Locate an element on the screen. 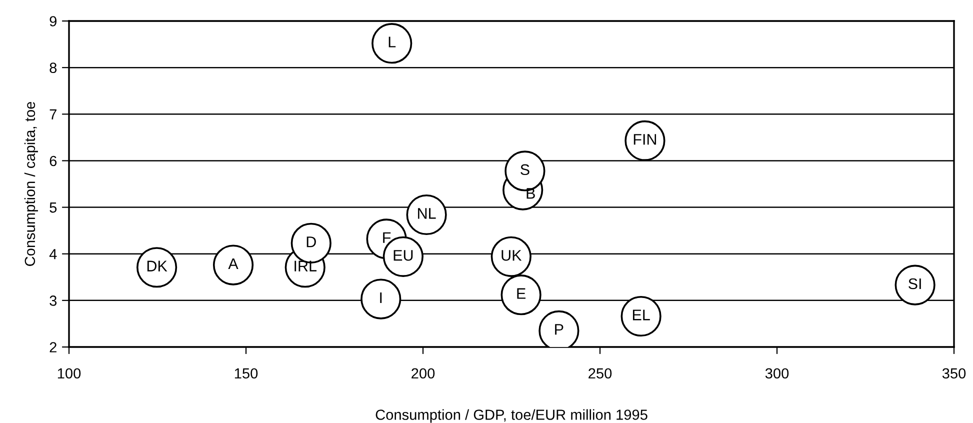 The height and width of the screenshot is (423, 973). annotation: E is located at coordinates (521, 293).